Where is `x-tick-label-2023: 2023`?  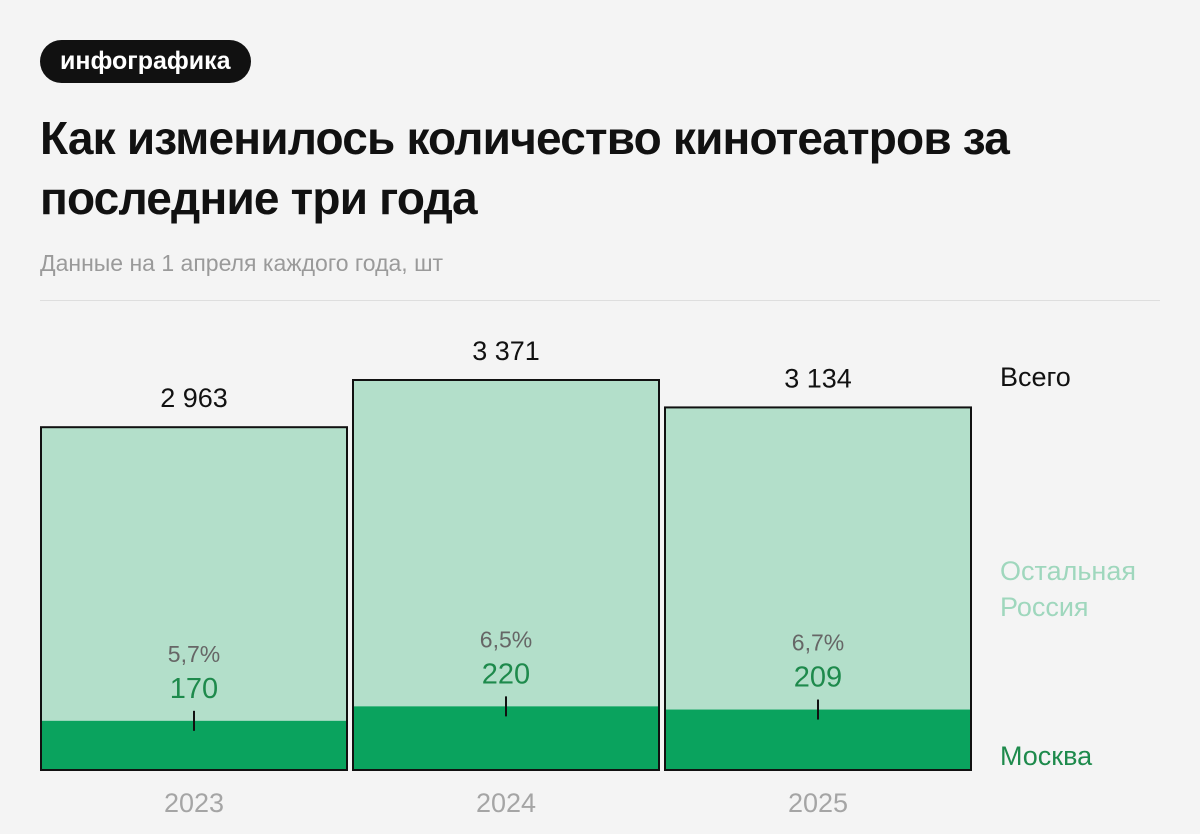 x-tick-label-2023: 2023 is located at coordinates (194, 803).